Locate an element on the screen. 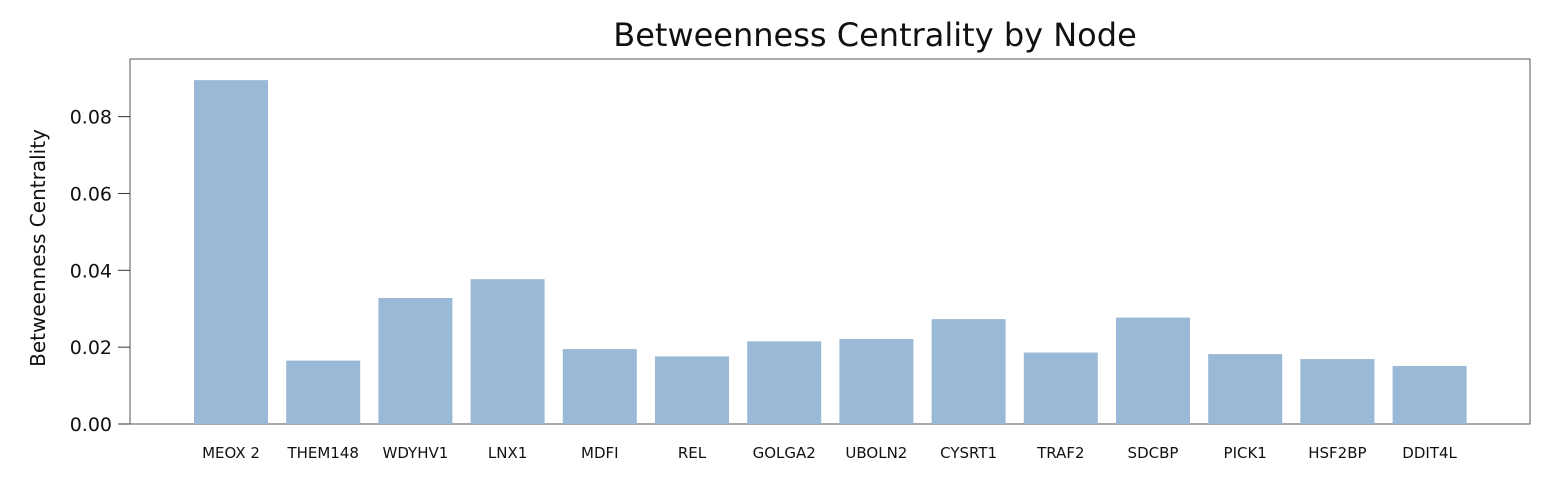  chart-title: Betweenness Centrality by Node is located at coordinates (875, 35).